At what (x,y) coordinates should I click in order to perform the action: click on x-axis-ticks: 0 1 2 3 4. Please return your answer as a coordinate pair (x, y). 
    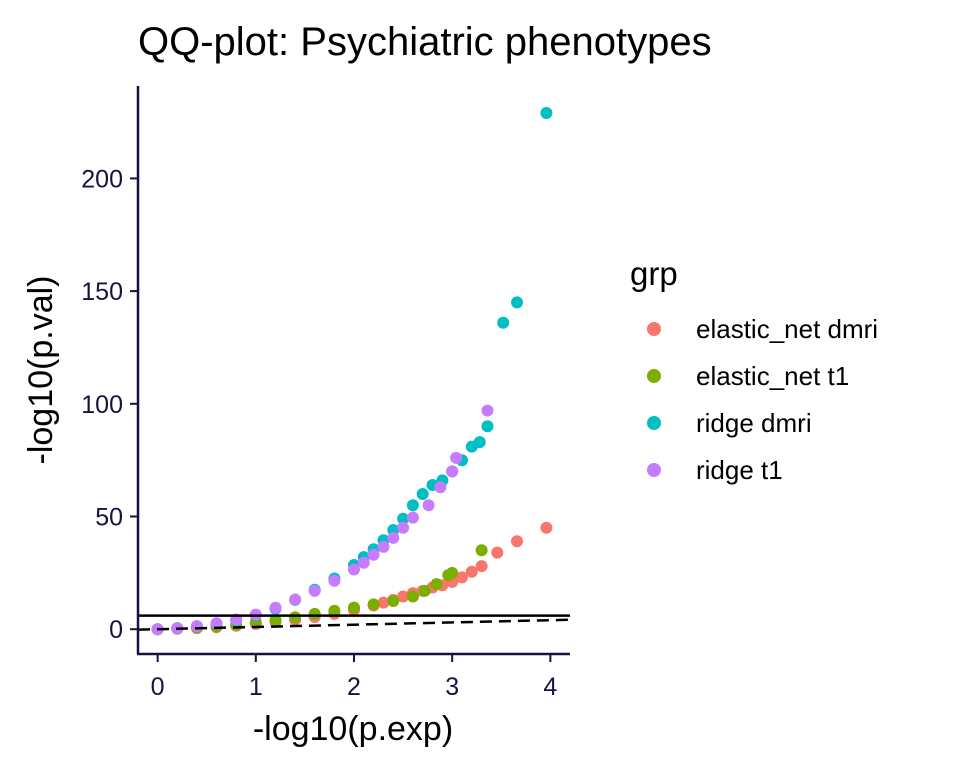
    Looking at the image, I should click on (354, 677).